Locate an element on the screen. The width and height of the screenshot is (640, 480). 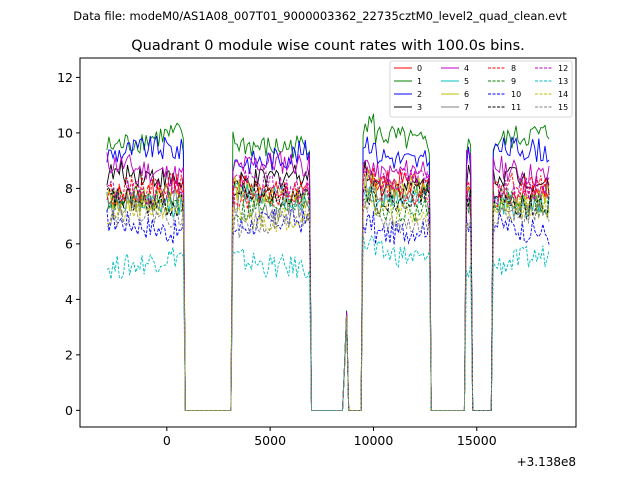
legend-label-6: 6 is located at coordinates (466, 94).